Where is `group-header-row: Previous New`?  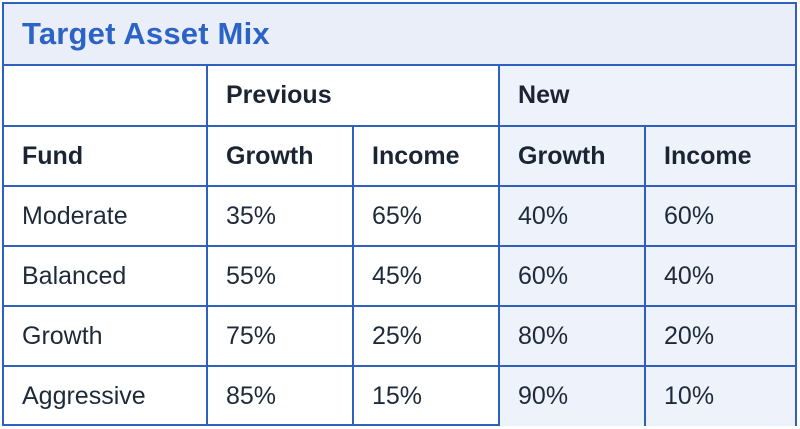
group-header-row: Previous New is located at coordinates (399, 96).